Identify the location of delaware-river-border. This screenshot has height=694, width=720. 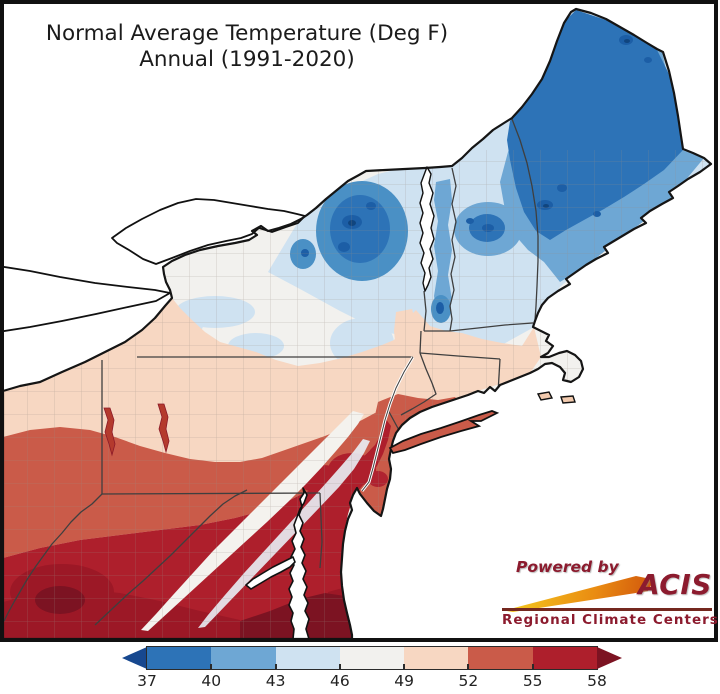
(387, 424).